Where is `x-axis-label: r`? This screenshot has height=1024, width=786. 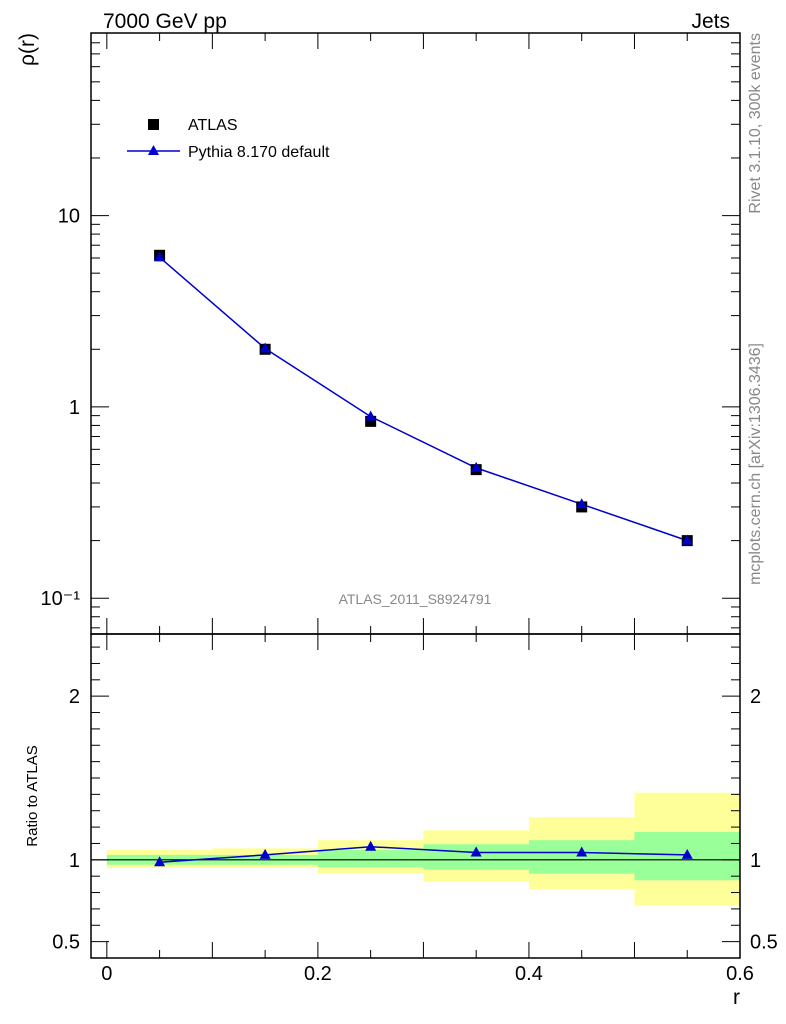 x-axis-label: r is located at coordinates (736, 997).